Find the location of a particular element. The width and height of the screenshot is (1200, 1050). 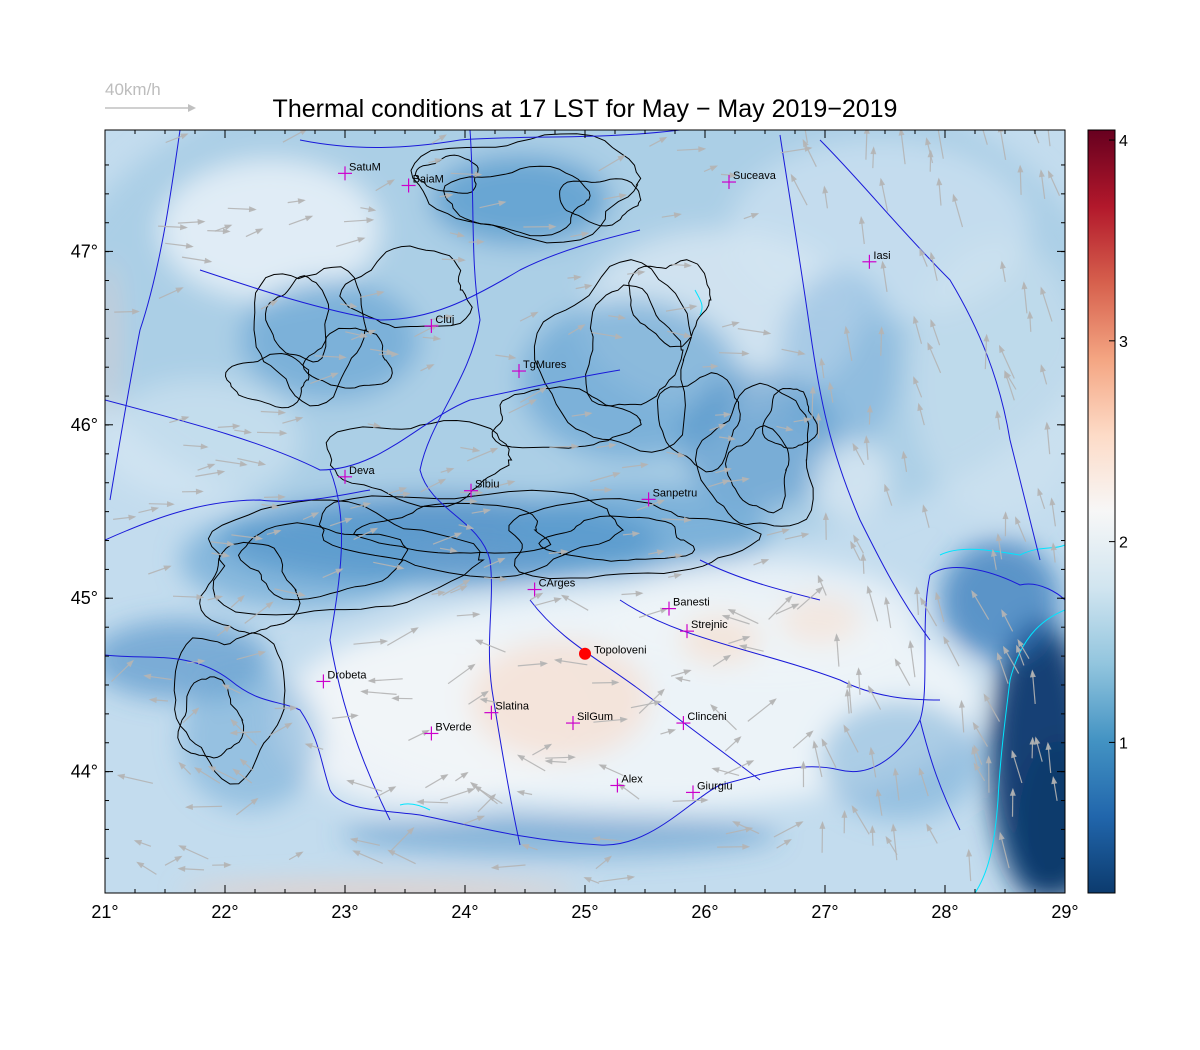

lon-tick-label: 22° is located at coordinates (224, 912).